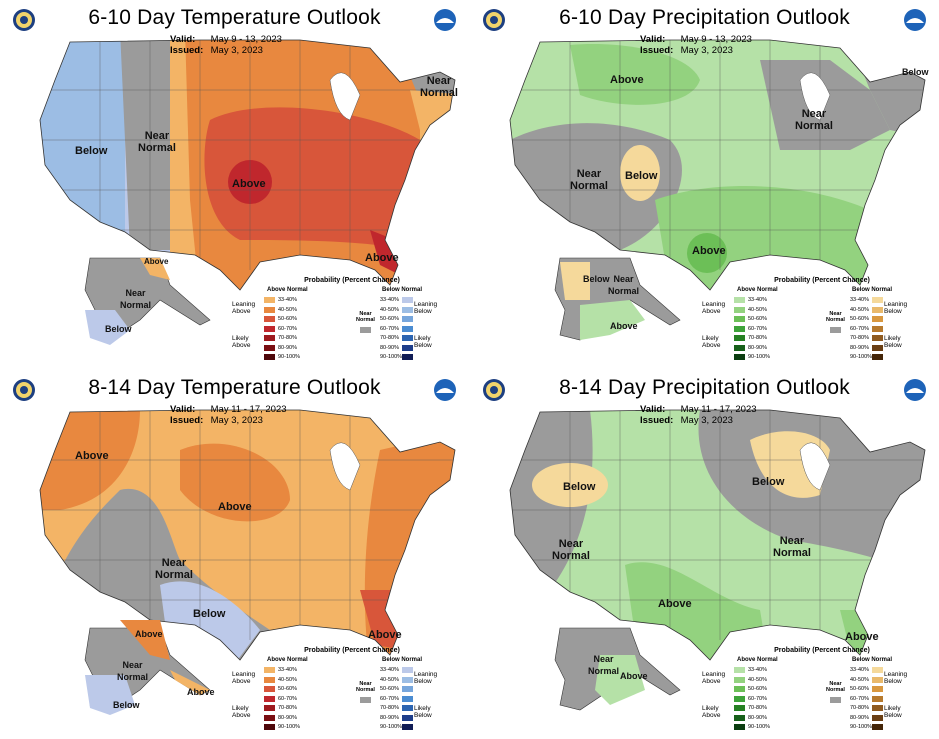 This screenshot has height=739, width=939. Describe the element at coordinates (896, 678) in the screenshot. I see `legend-side-label: Leaning Below` at that location.